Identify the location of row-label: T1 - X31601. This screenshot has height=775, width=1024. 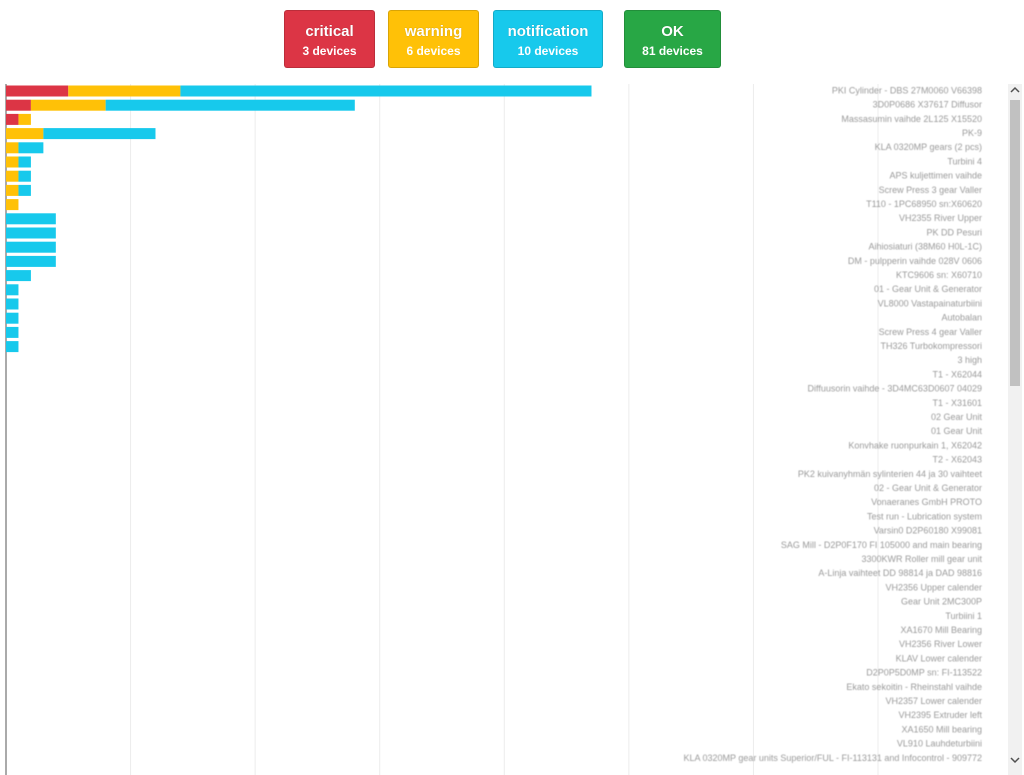
(957, 403).